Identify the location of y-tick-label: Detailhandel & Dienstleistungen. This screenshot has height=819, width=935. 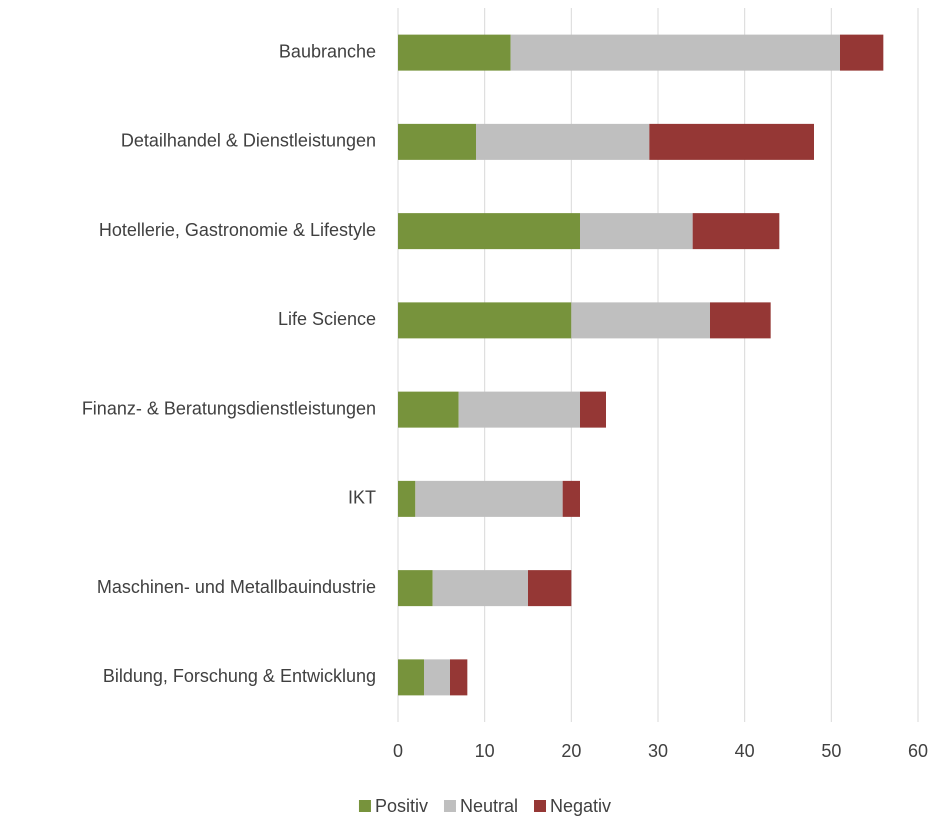
(248, 141).